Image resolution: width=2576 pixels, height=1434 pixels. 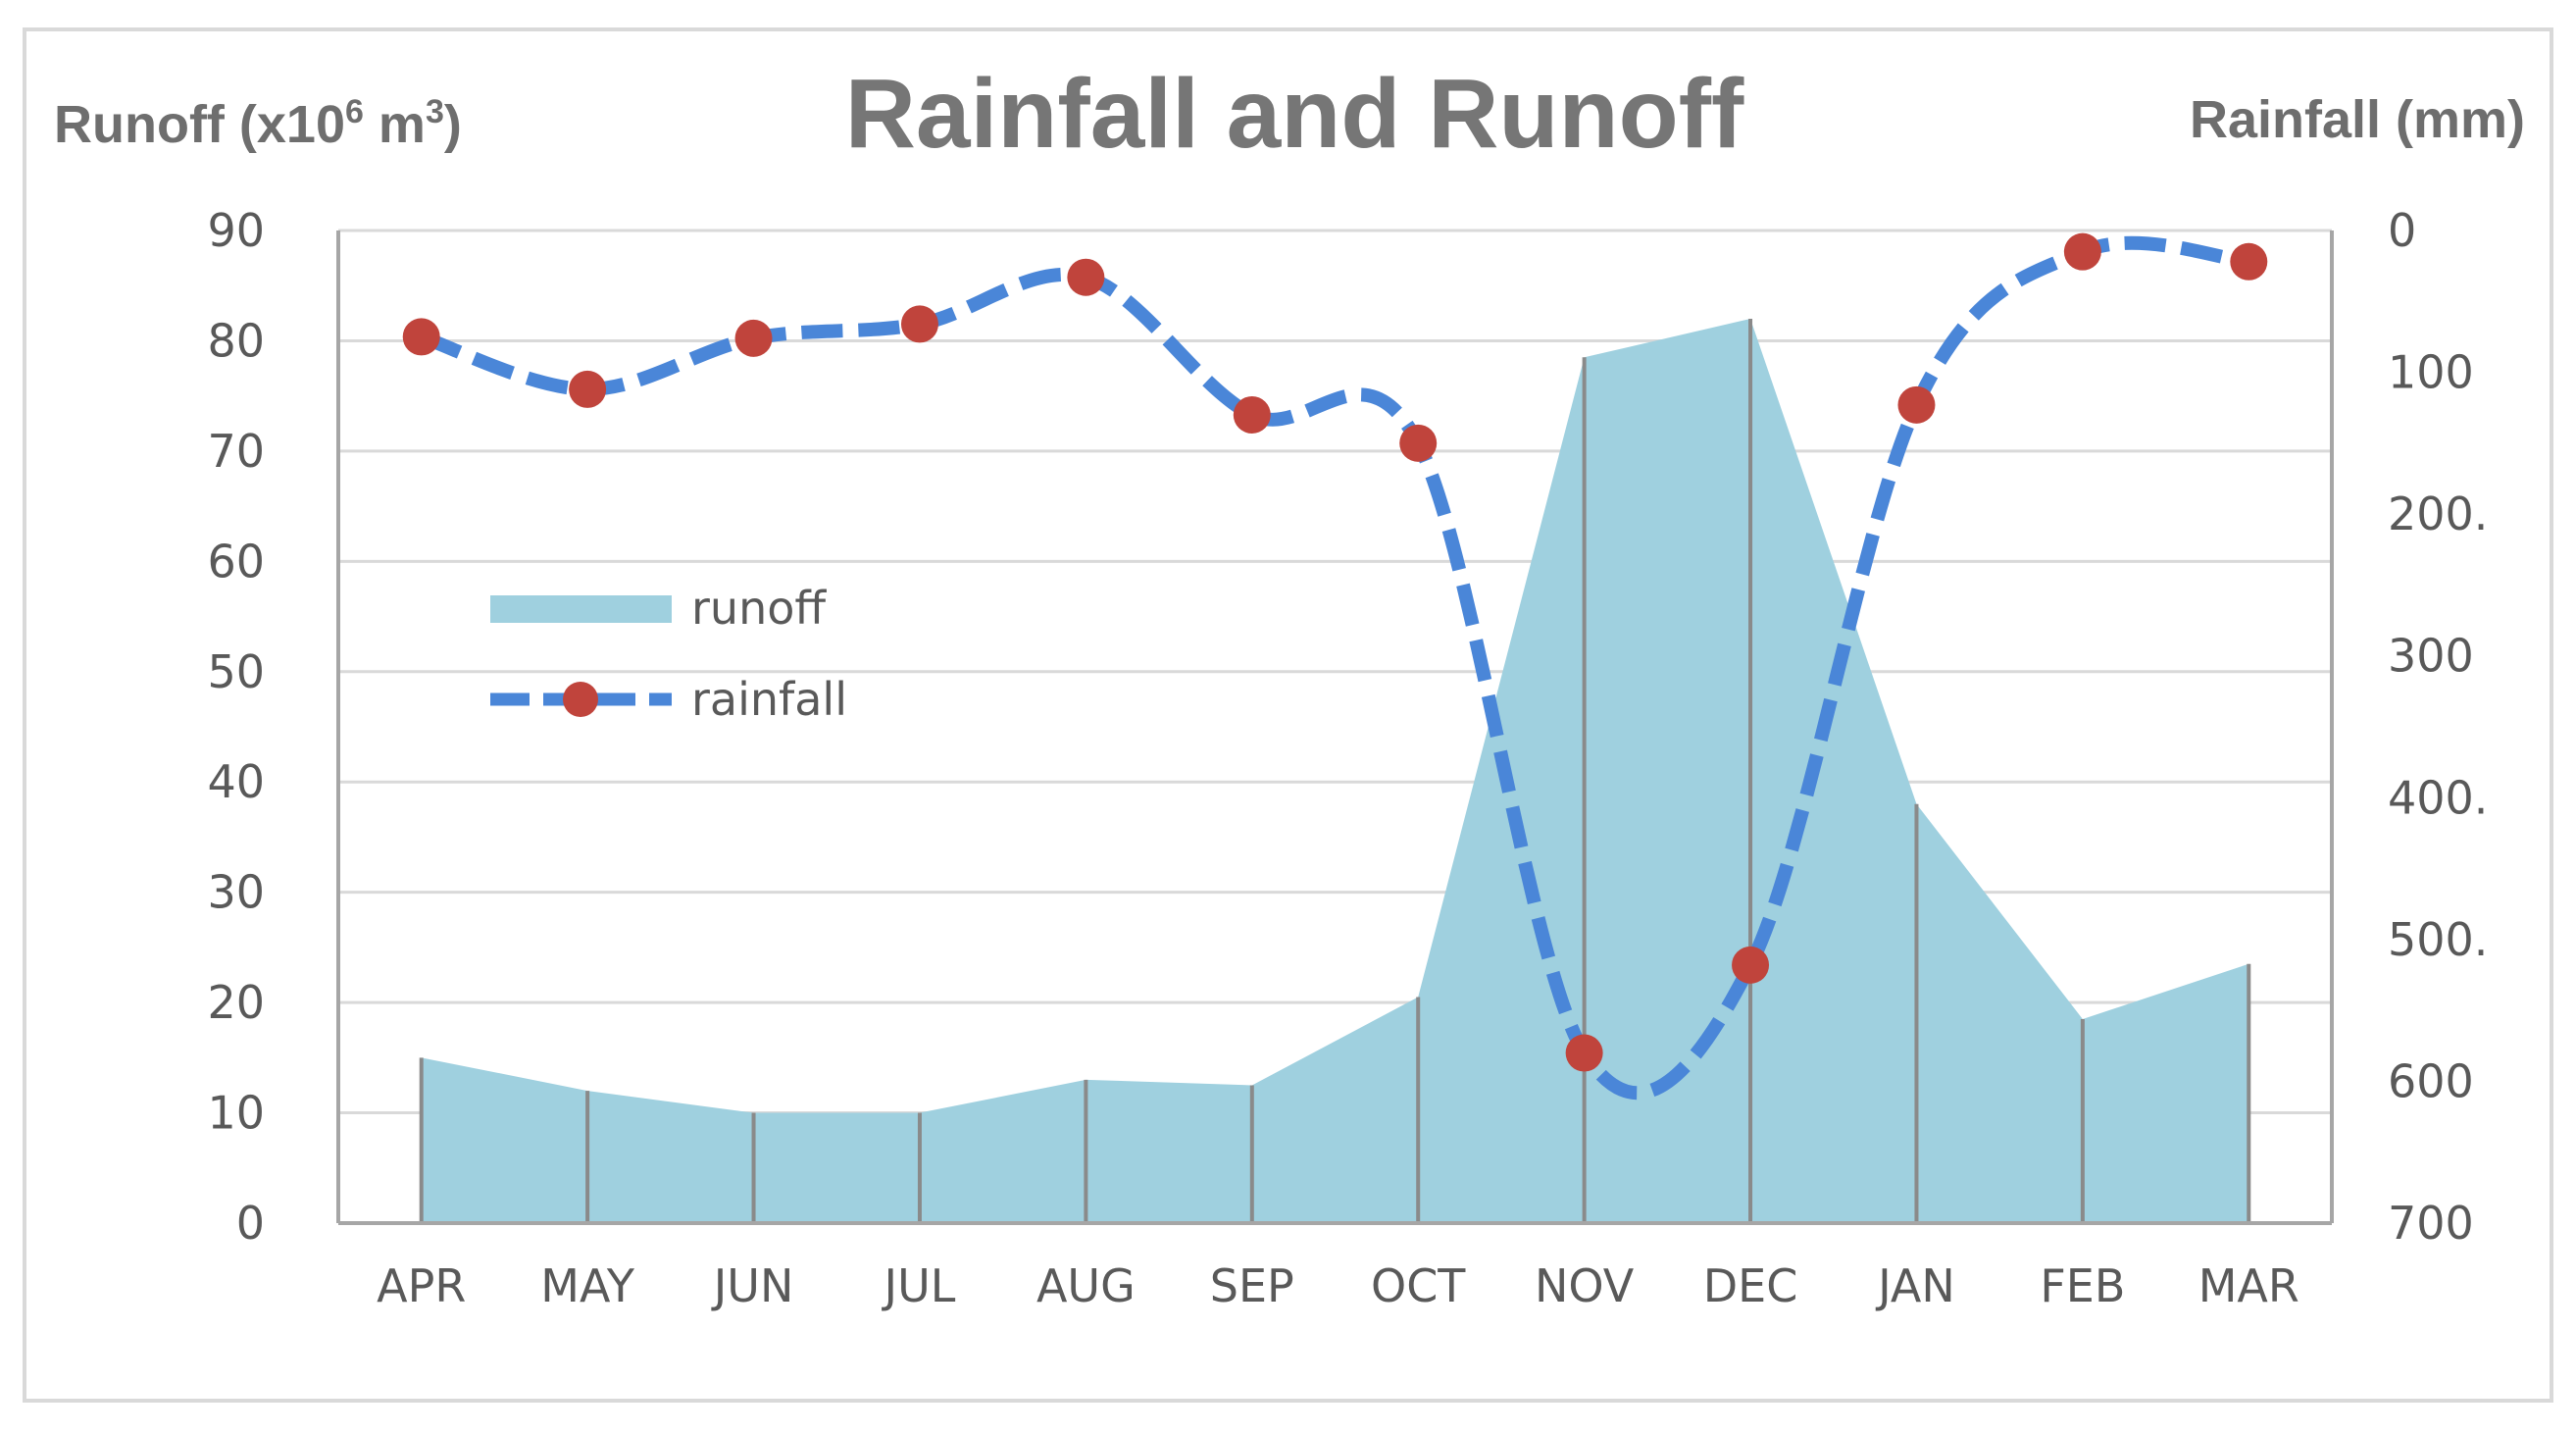 I want to click on right-tick-label: 600, so click(x=2431, y=1080).